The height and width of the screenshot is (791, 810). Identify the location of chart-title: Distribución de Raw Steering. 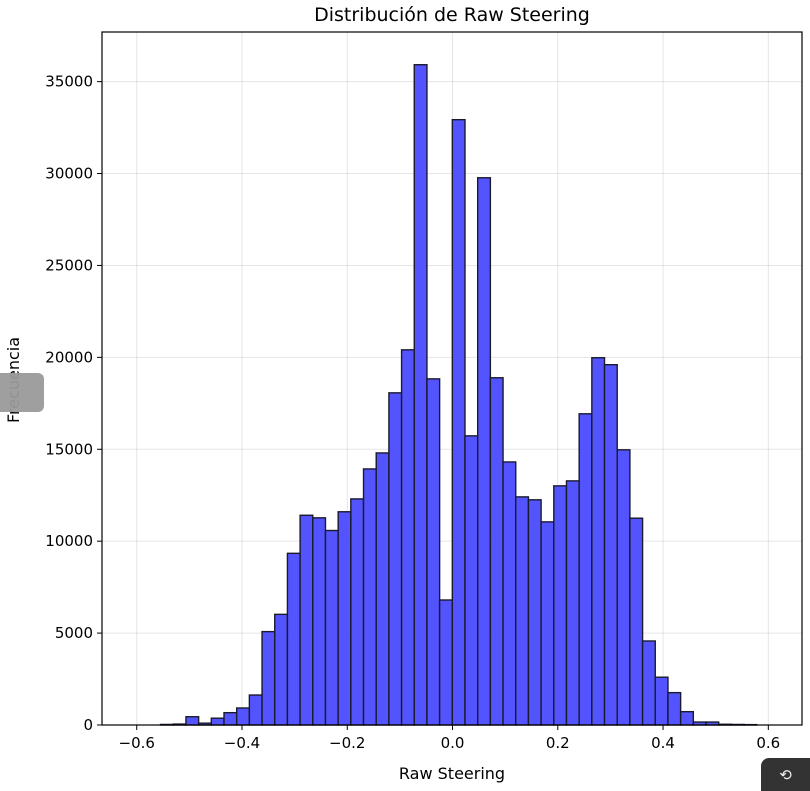
(452, 15).